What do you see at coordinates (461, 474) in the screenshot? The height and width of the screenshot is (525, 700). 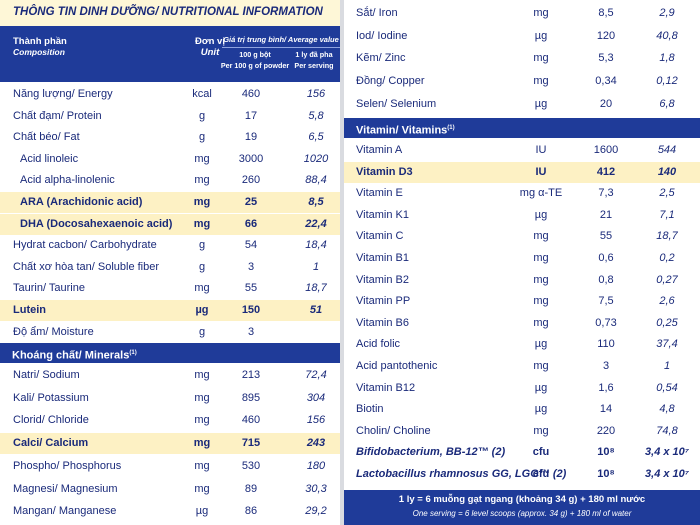 I see `nutrient-name: Lactobacillus rhamnosus GG, LGG™ (2)` at bounding box center [461, 474].